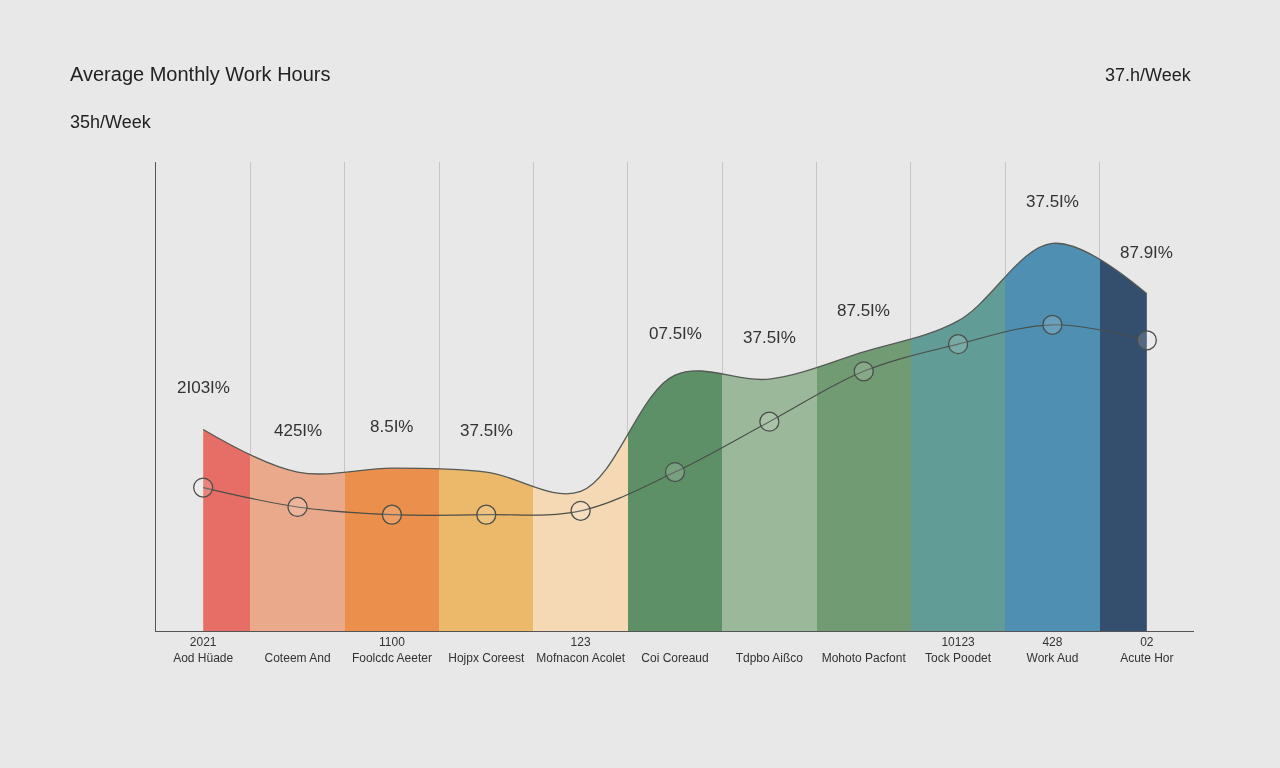 Image resolution: width=1280 pixels, height=768 pixels. I want to click on annotation: 07.5I%, so click(675, 333).